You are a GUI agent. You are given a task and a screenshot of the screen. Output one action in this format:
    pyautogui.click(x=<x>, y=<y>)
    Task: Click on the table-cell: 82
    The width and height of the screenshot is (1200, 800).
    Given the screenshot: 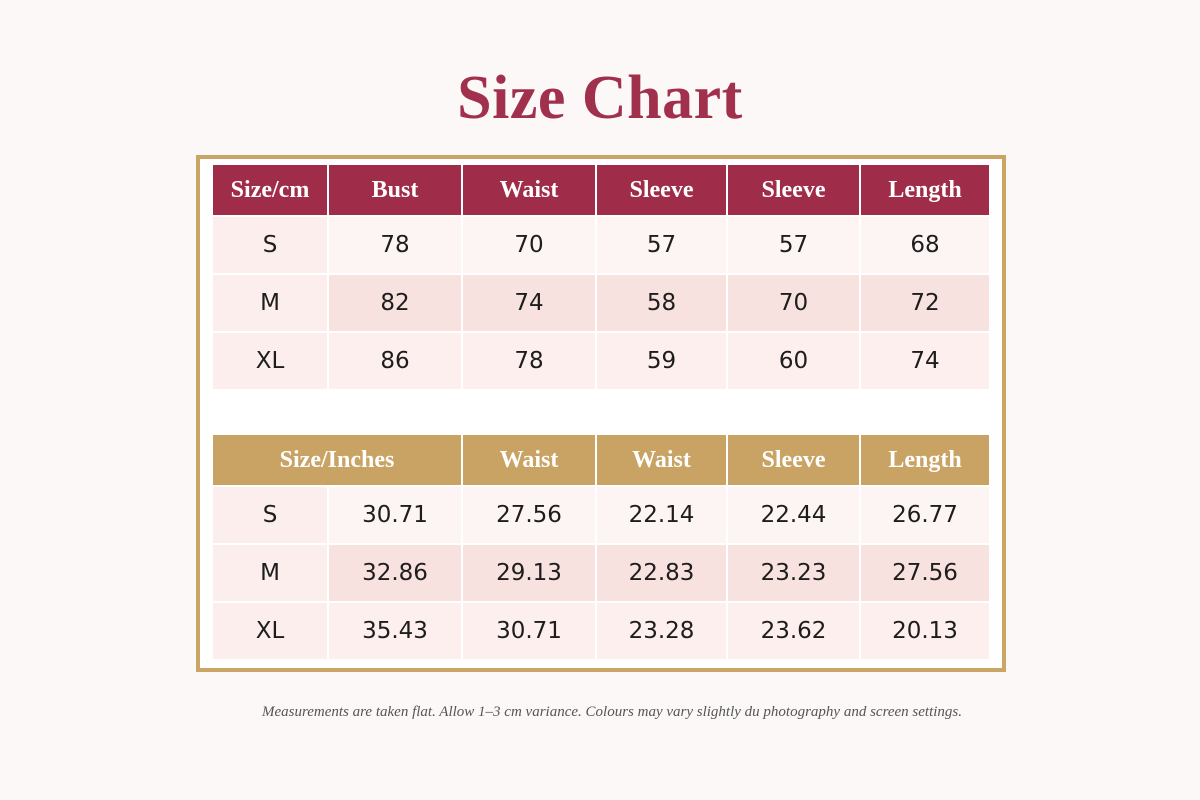 What is the action you would take?
    pyautogui.click(x=395, y=303)
    